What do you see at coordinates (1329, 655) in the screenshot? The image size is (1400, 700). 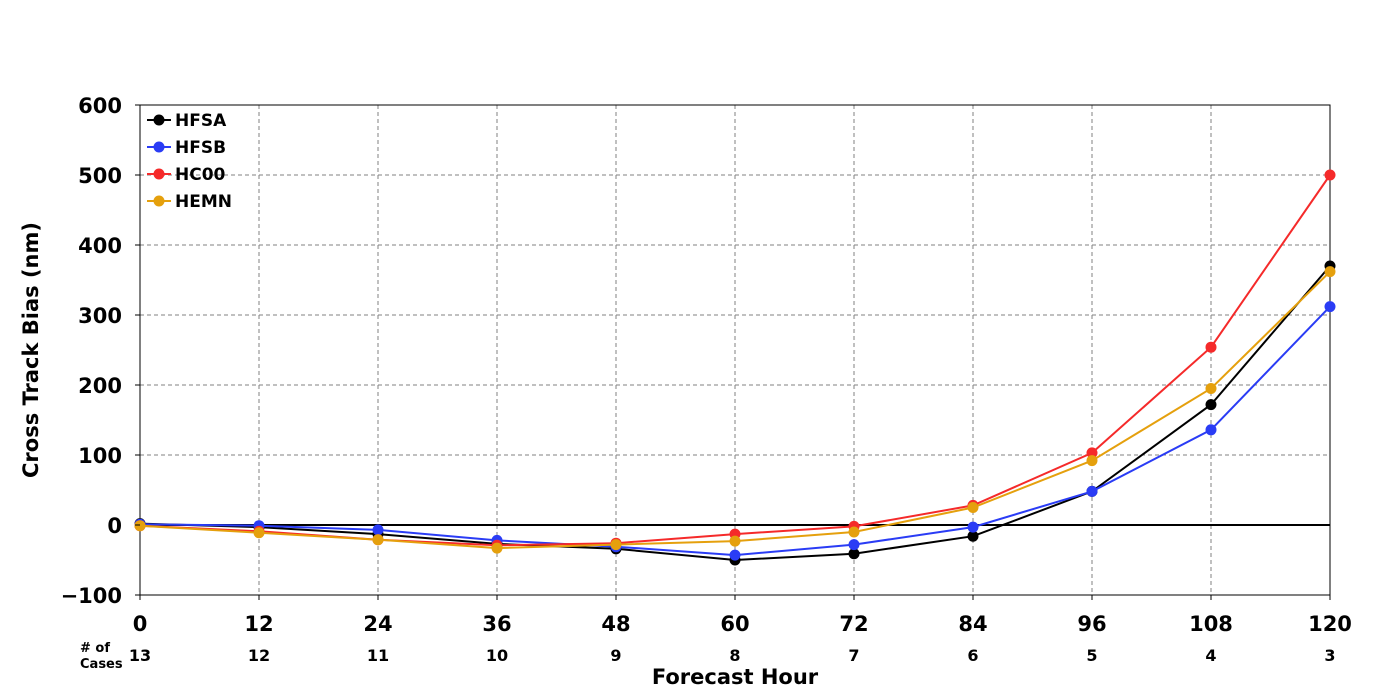 I see `case-count: 3` at bounding box center [1329, 655].